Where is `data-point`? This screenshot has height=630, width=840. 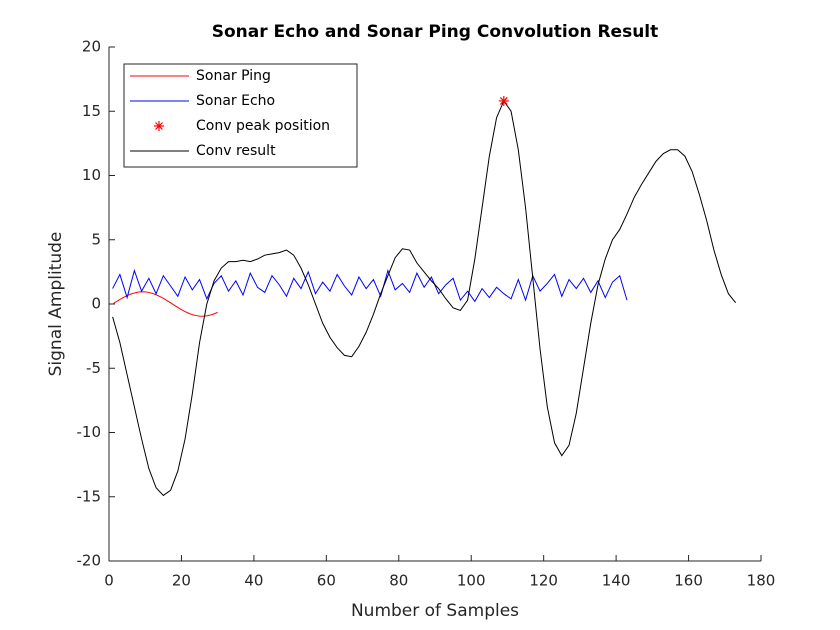
data-point is located at coordinates (503, 100).